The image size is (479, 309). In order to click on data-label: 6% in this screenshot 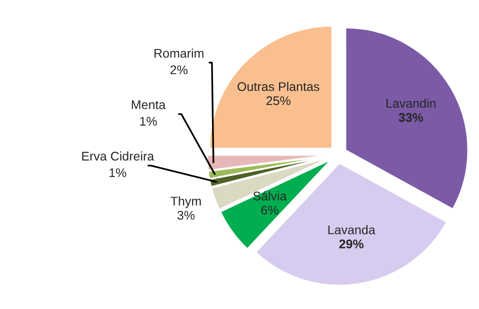, I will do `click(269, 210)`.